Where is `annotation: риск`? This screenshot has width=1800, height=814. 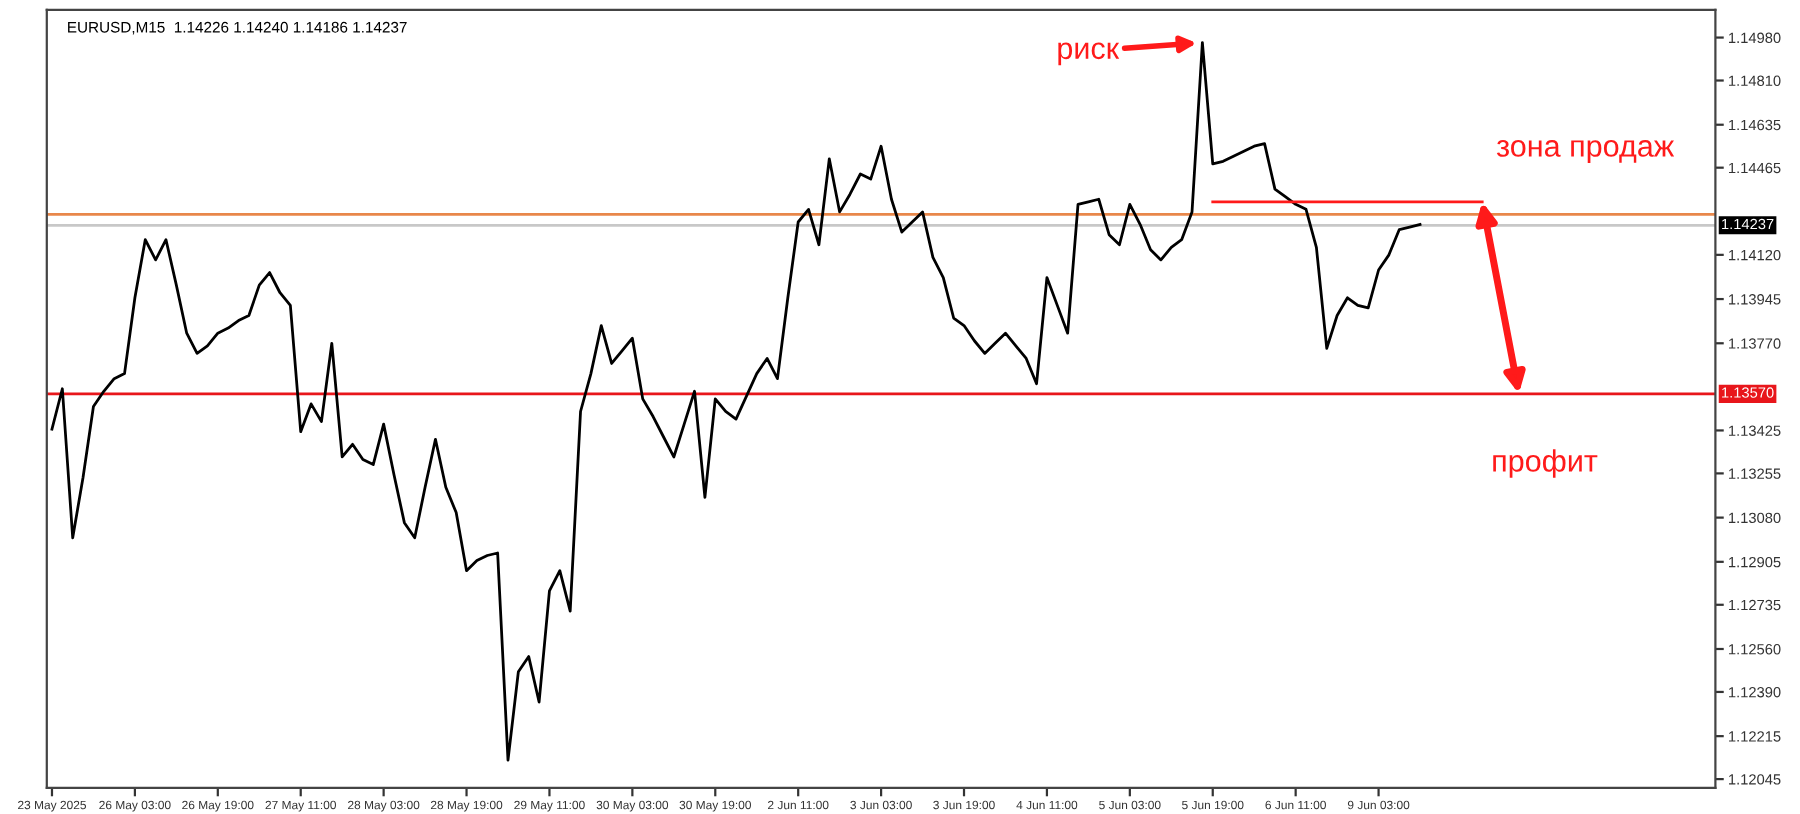 annotation: риск is located at coordinates (1089, 54).